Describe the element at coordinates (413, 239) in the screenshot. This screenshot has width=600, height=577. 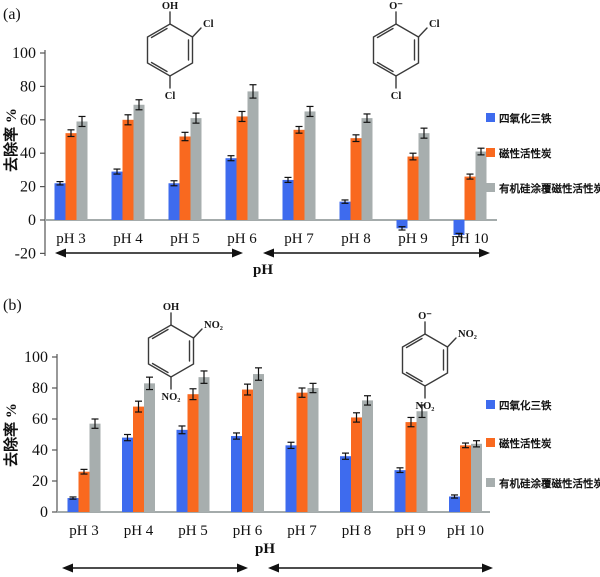
I see `category-label: pH 9` at that location.